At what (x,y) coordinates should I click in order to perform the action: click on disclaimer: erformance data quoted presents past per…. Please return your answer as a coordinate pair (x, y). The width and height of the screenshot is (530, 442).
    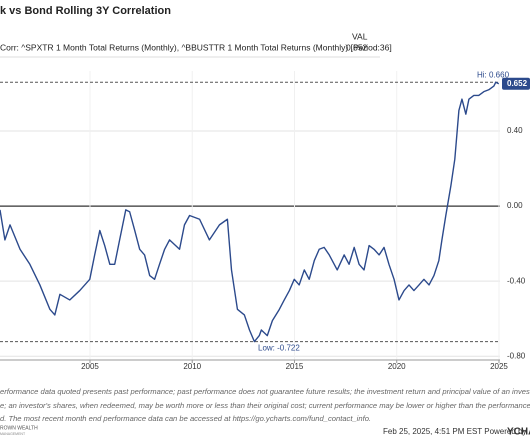
    Looking at the image, I should click on (265, 391).